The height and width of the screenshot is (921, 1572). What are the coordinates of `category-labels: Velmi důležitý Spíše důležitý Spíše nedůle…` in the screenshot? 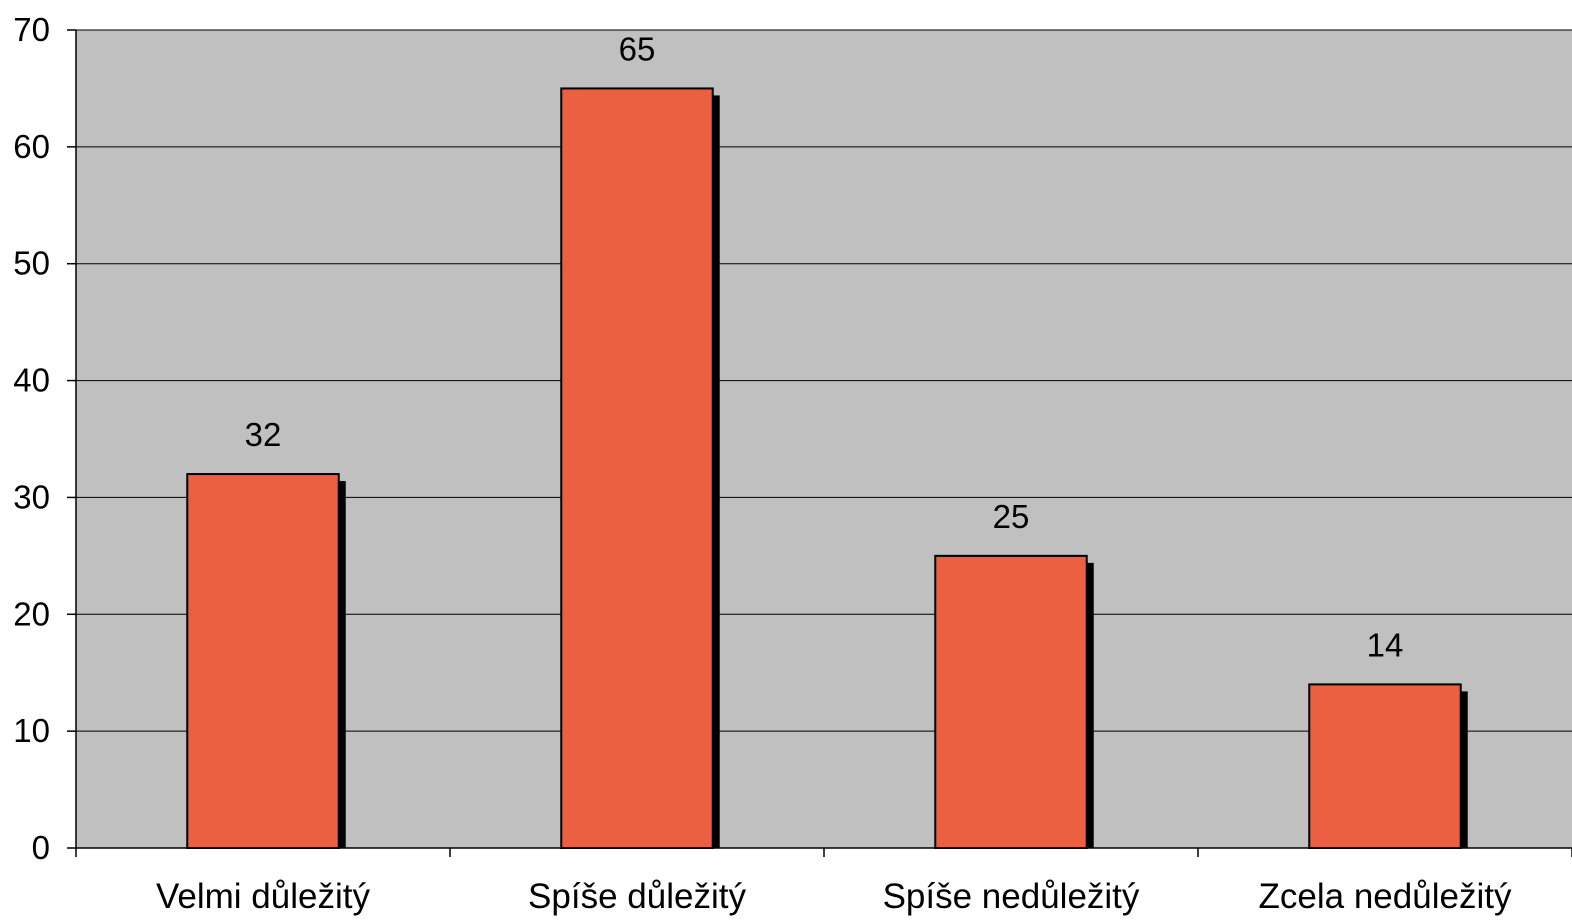 It's located at (834, 896).